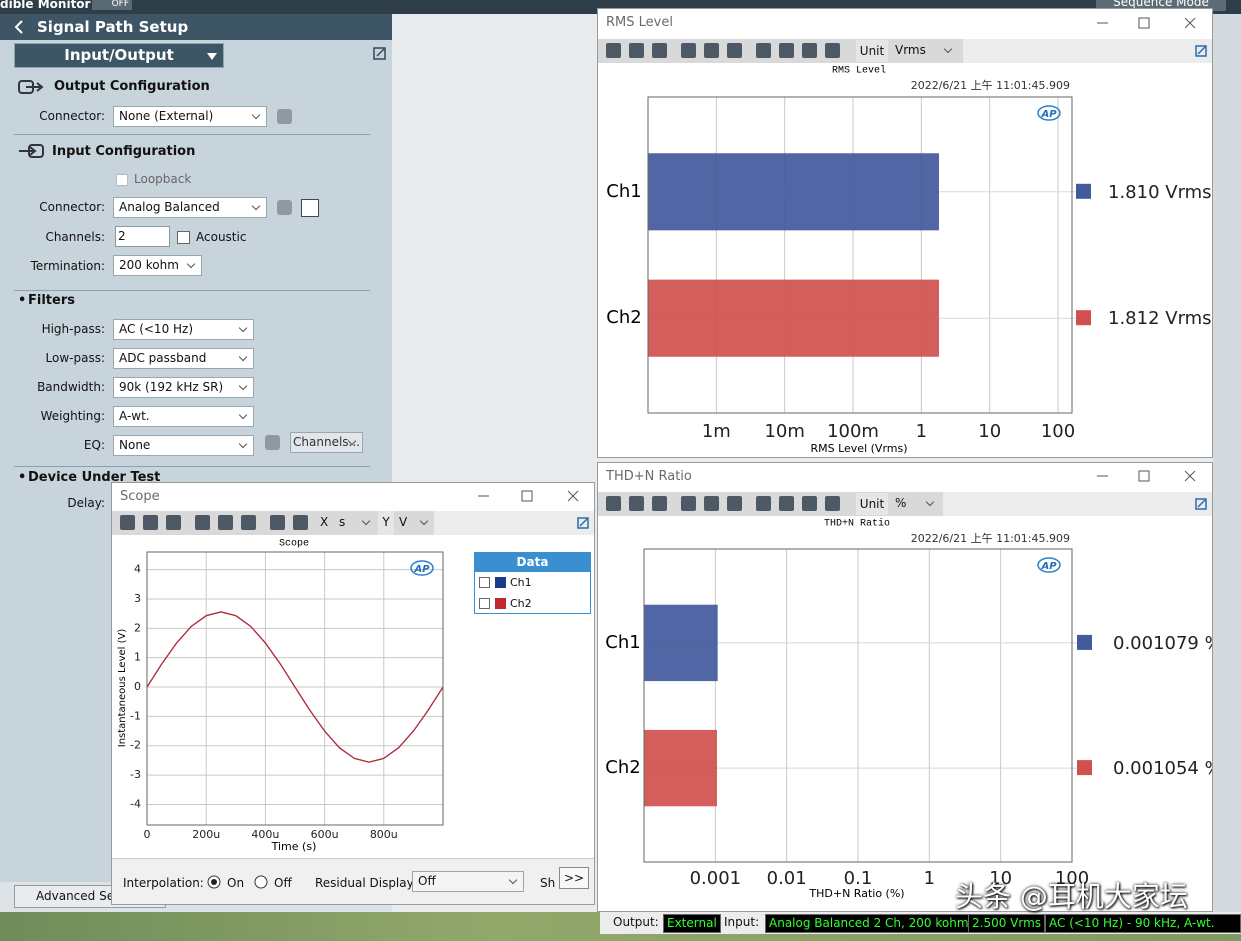 The image size is (1241, 941). I want to click on y-unit-select: V, so click(414, 523).